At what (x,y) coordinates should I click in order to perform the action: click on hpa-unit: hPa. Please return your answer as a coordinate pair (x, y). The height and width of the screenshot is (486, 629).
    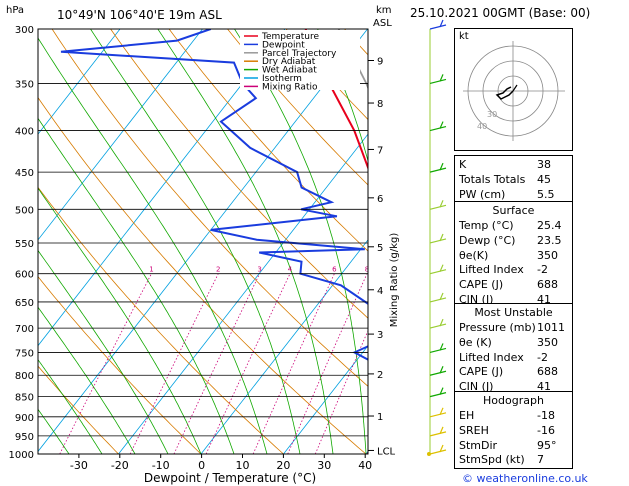
    Looking at the image, I should click on (15, 10).